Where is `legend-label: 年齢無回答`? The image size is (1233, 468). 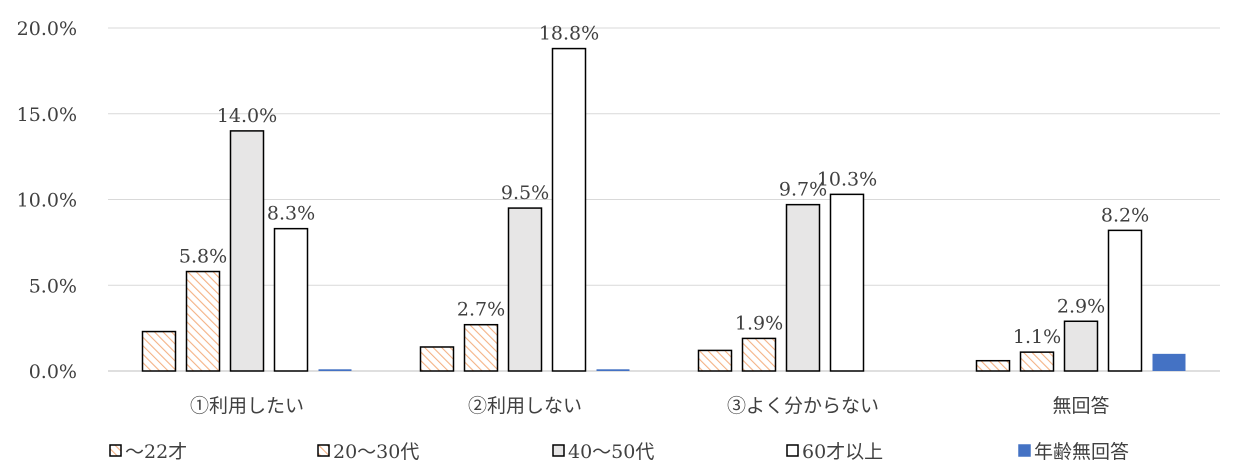 legend-label: 年齢無回答 is located at coordinates (1081, 452).